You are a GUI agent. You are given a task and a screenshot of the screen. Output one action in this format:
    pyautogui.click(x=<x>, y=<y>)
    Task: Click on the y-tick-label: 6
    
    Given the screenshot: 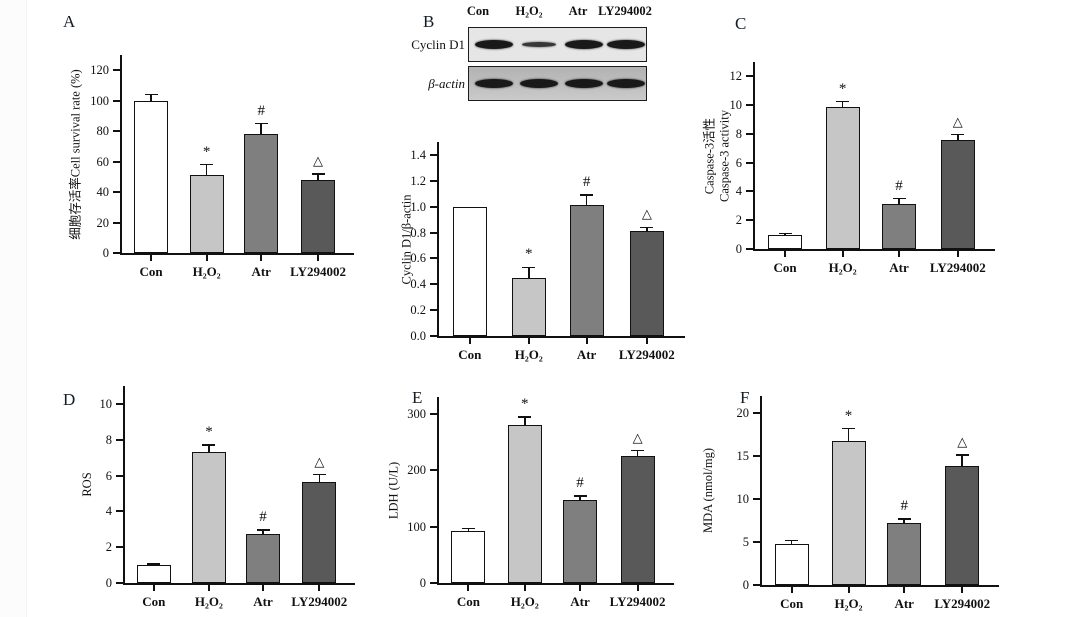 What is the action you would take?
    pyautogui.click(x=108, y=475)
    